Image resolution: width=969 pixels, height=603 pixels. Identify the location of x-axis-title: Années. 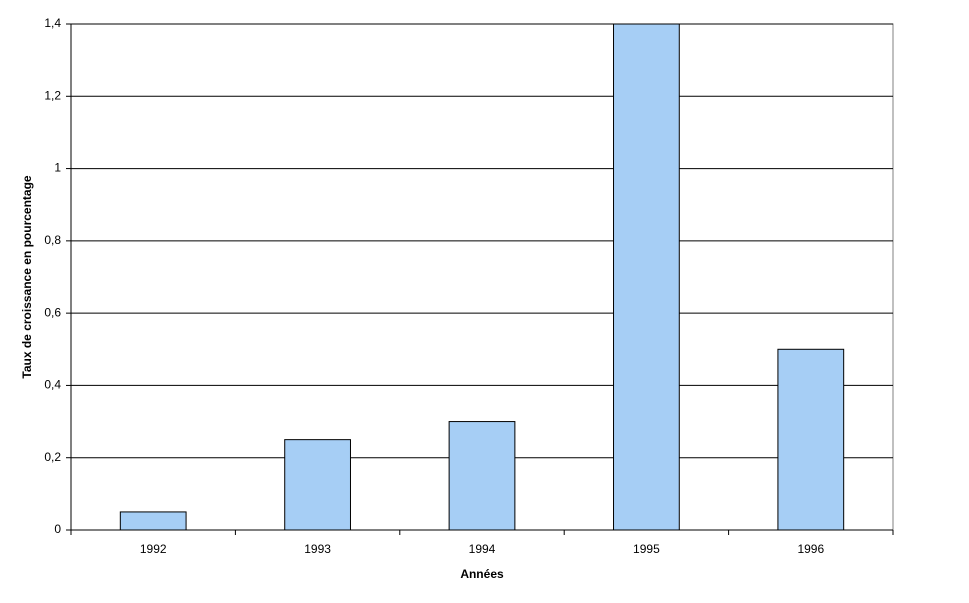
(482, 574).